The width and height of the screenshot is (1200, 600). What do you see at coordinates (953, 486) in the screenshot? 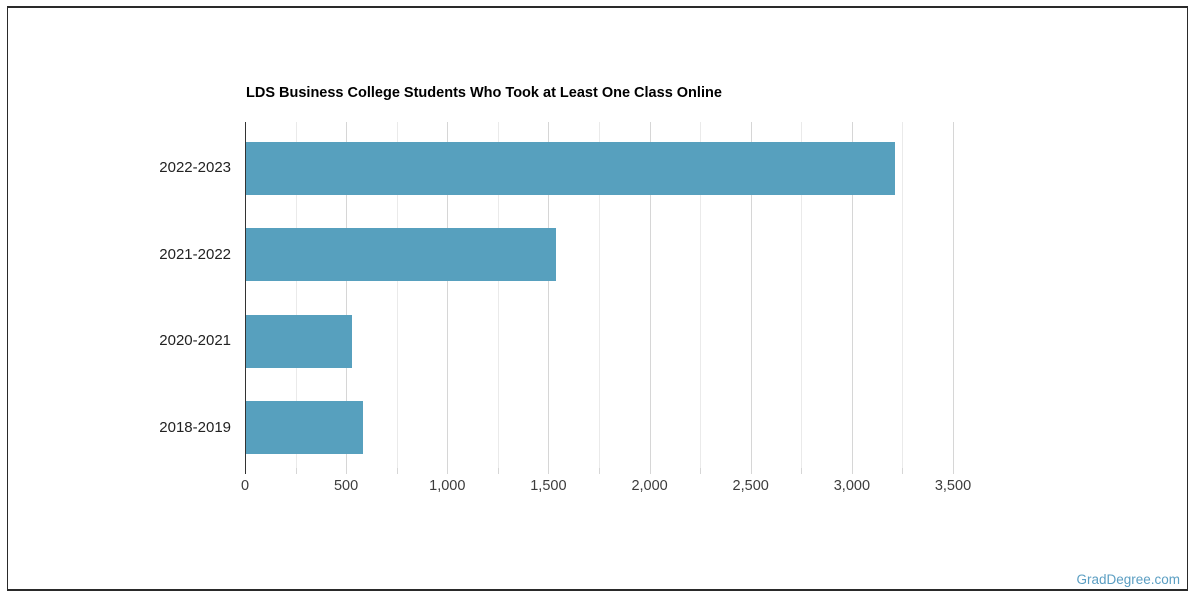
I see `x-tick-label-3,500: 3,500` at bounding box center [953, 486].